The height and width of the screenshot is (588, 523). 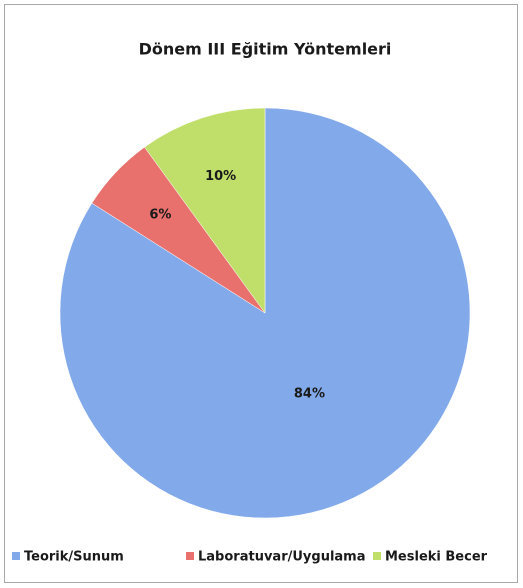 I want to click on data-label: 6%, so click(x=160, y=214).